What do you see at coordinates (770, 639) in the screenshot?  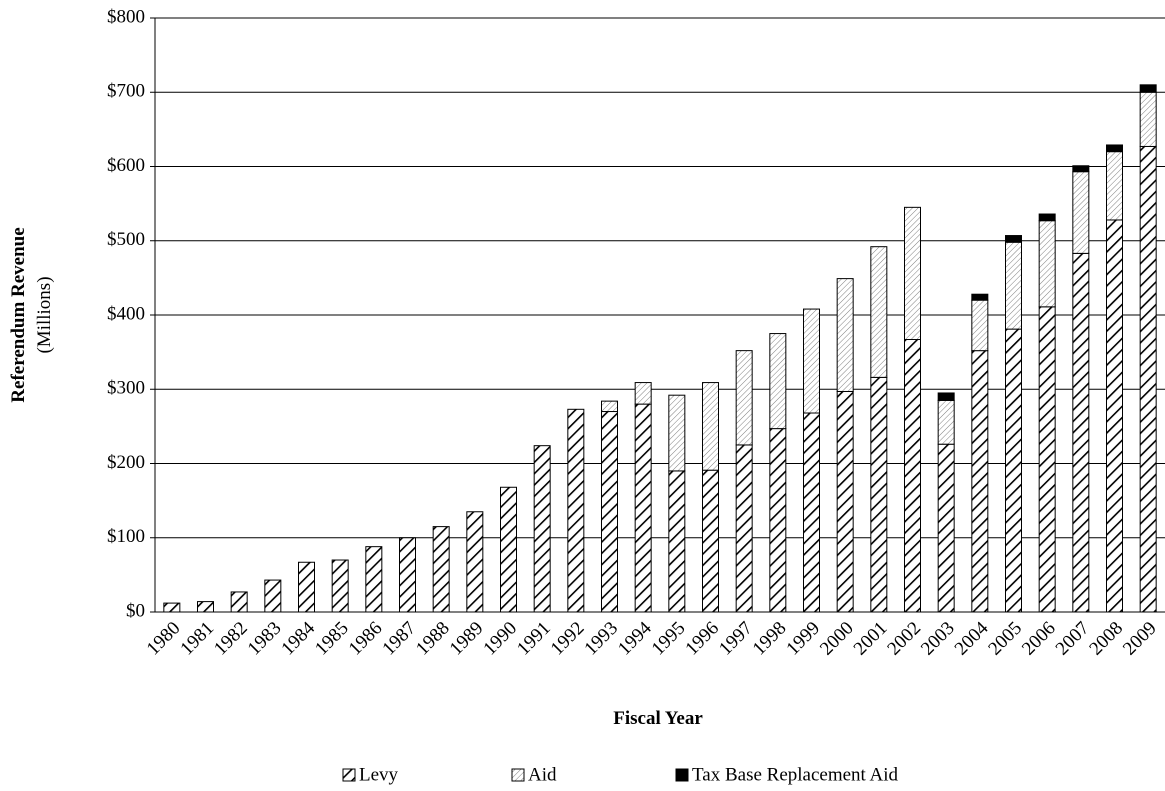 I see `x-tick-label: 1998` at bounding box center [770, 639].